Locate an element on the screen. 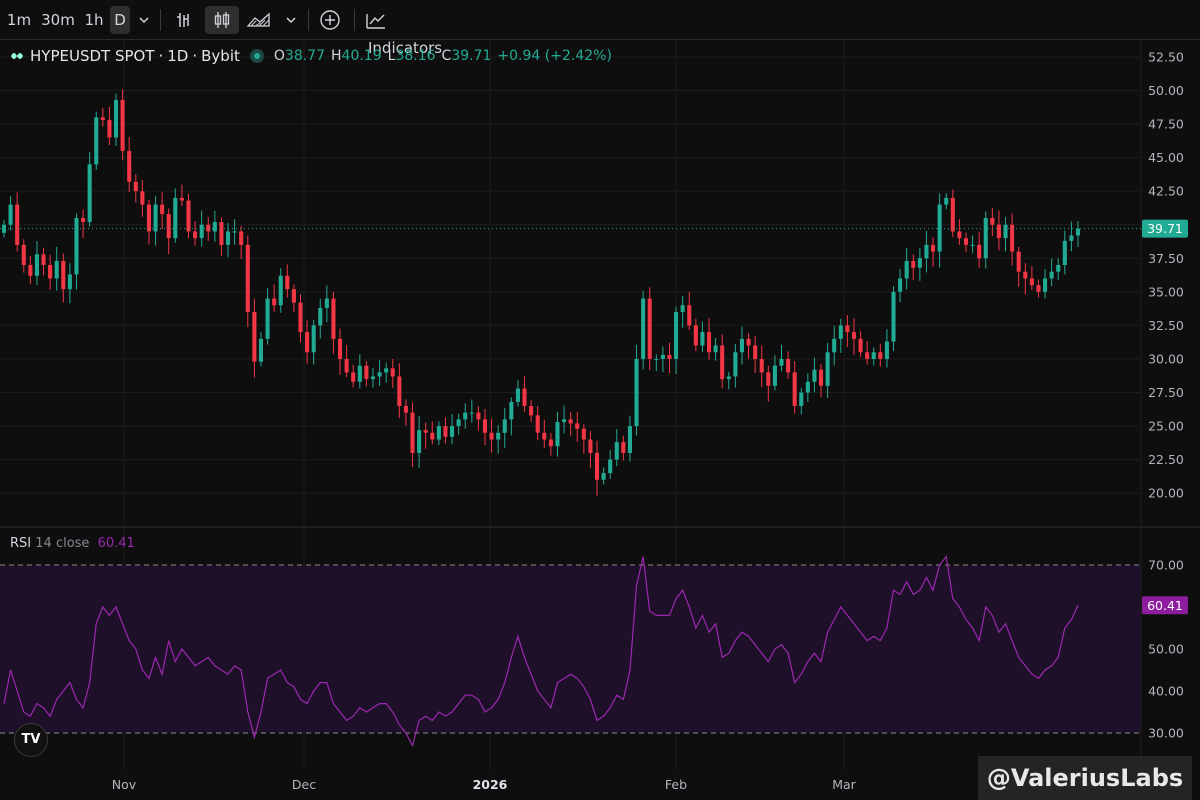 This screenshot has height=800, width=1200. indicators-button: Indicators is located at coordinates (417, 31).